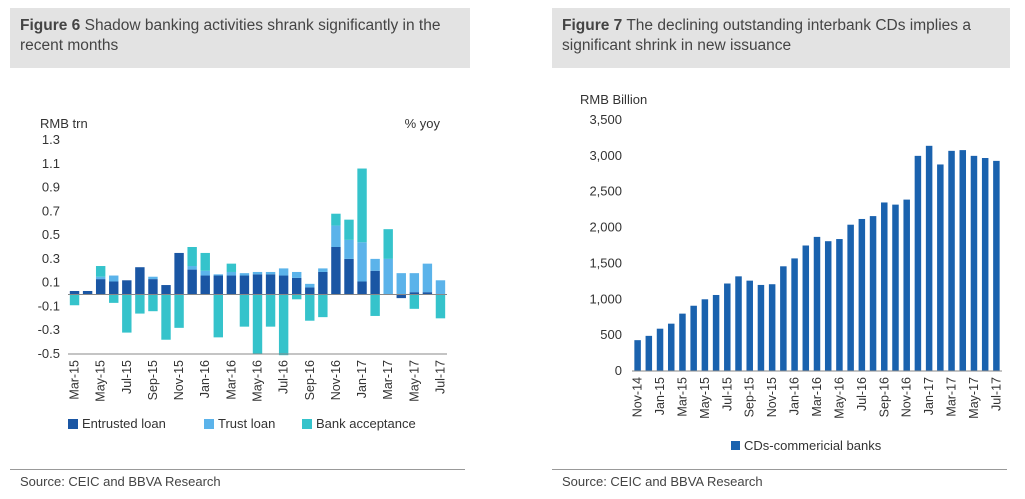  Describe the element at coordinates (49, 329) in the screenshot. I see `fig6-ytick-label: -0.3` at that location.